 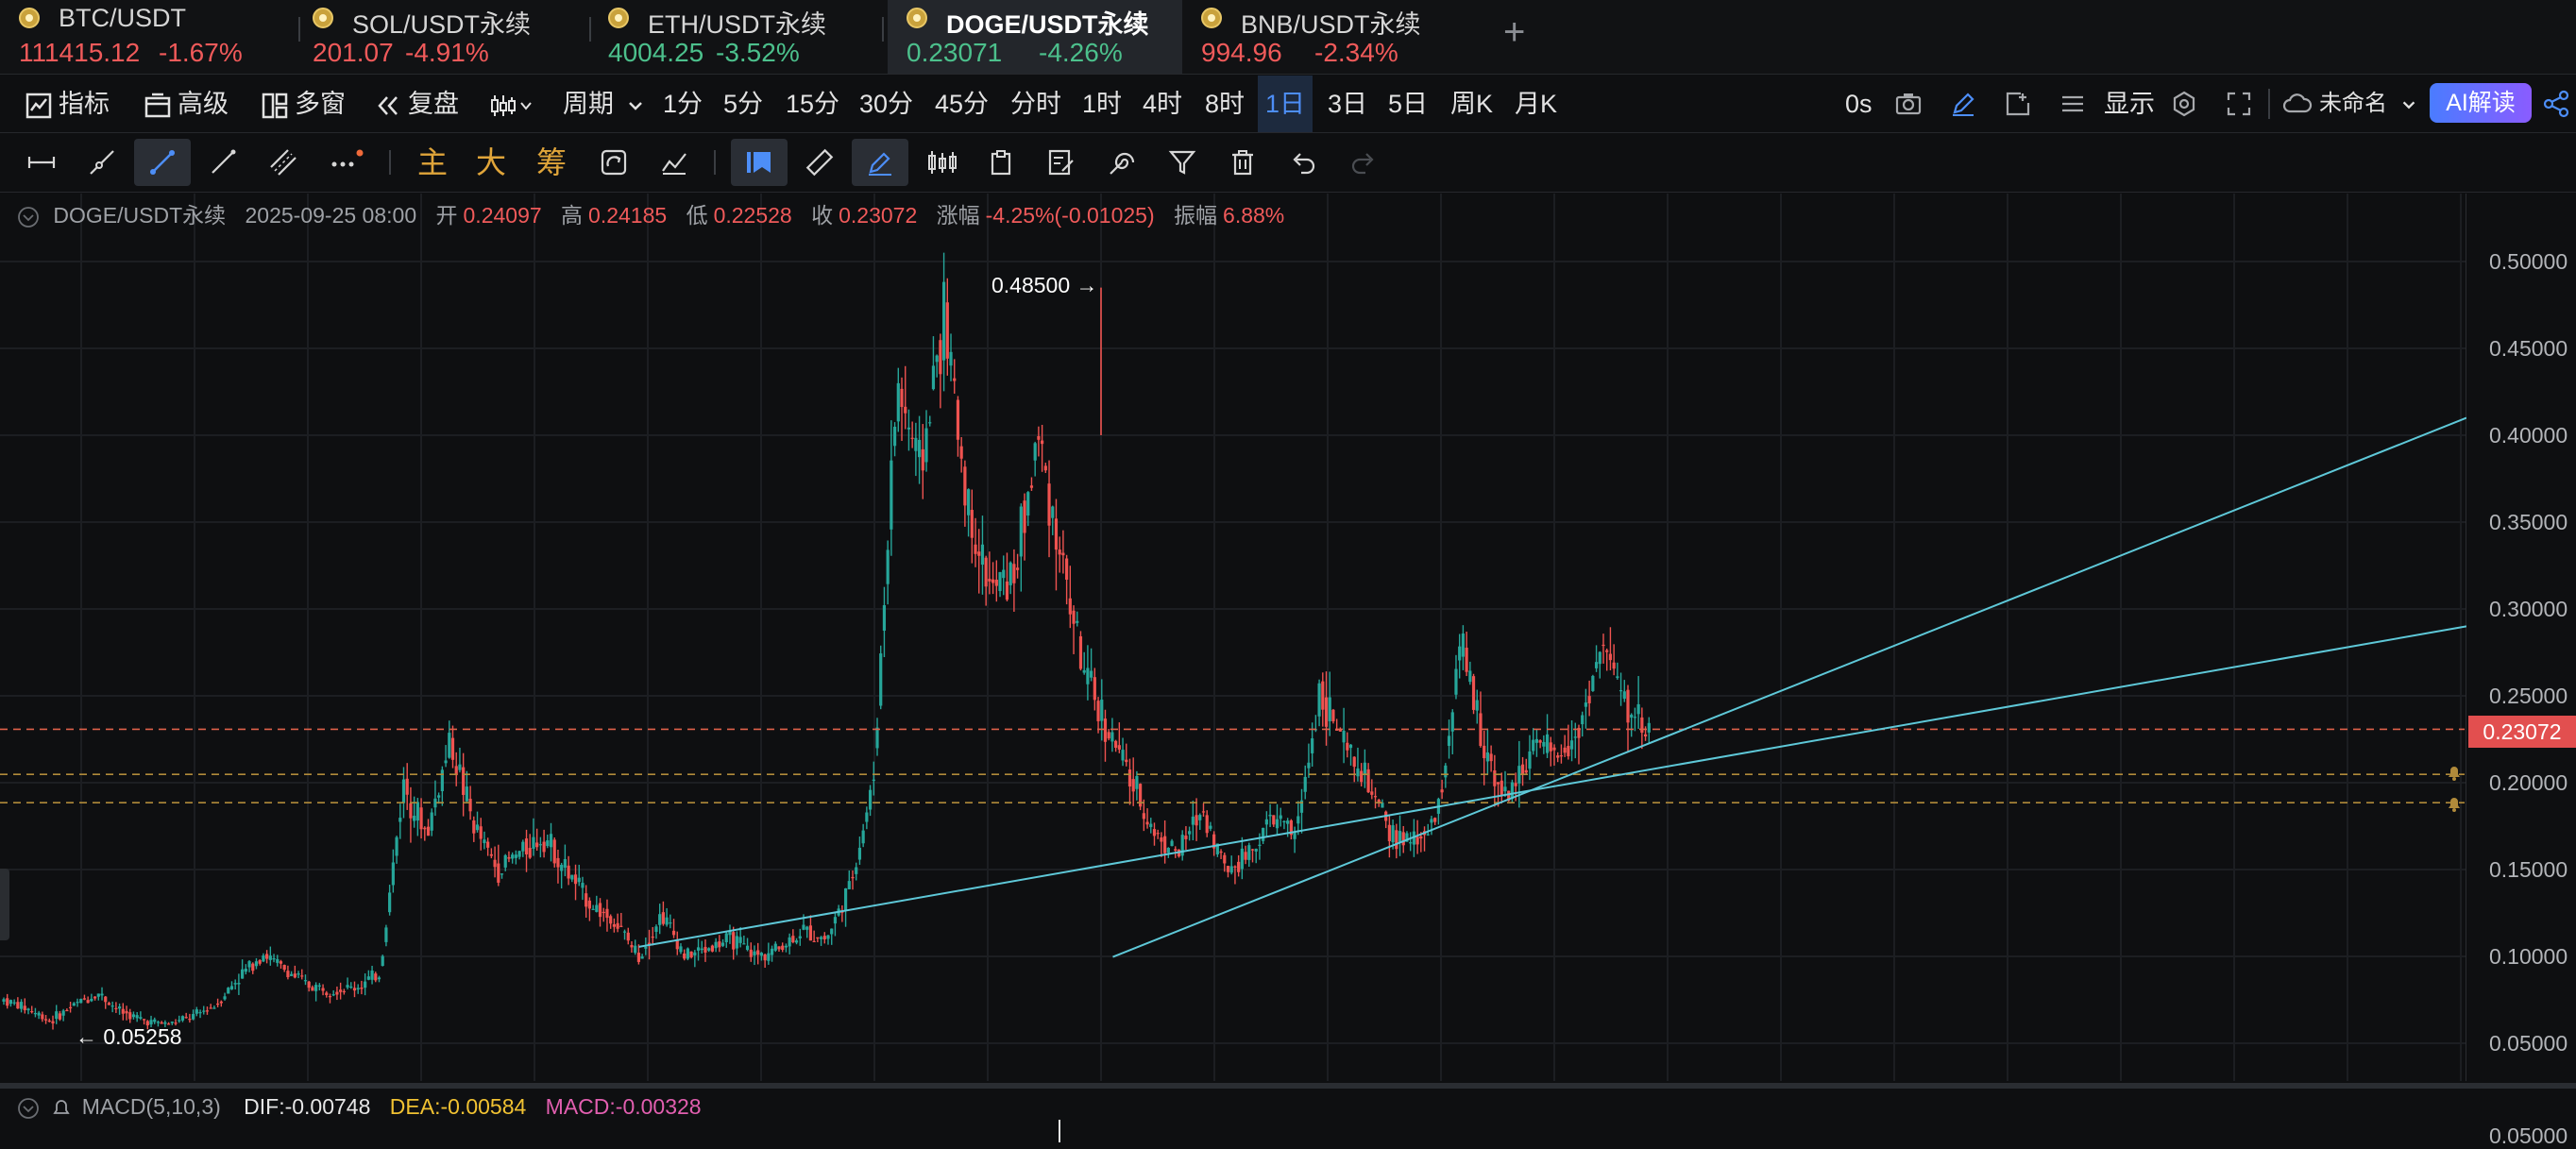 What do you see at coordinates (1288, 1086) in the screenshot?
I see `pane-divider` at bounding box center [1288, 1086].